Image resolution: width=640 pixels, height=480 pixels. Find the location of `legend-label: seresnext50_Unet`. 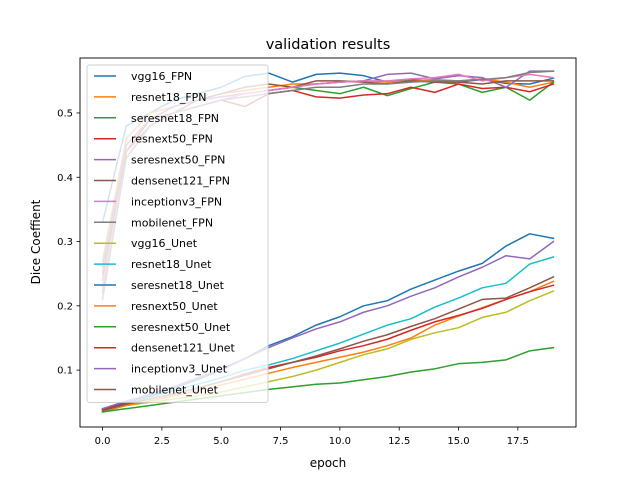

legend-label: seresnext50_Unet is located at coordinates (181, 327).